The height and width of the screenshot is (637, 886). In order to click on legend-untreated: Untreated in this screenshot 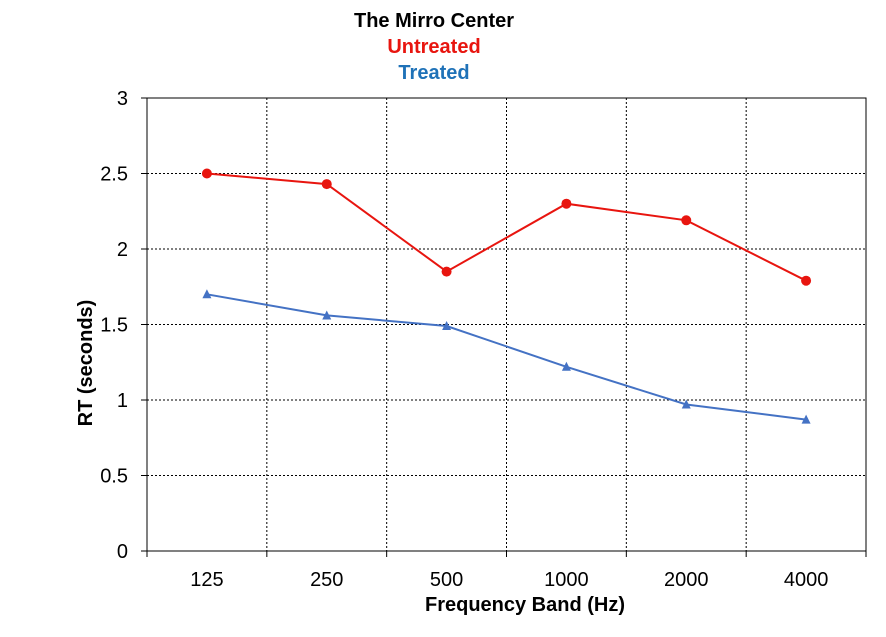, I will do `click(434, 47)`.